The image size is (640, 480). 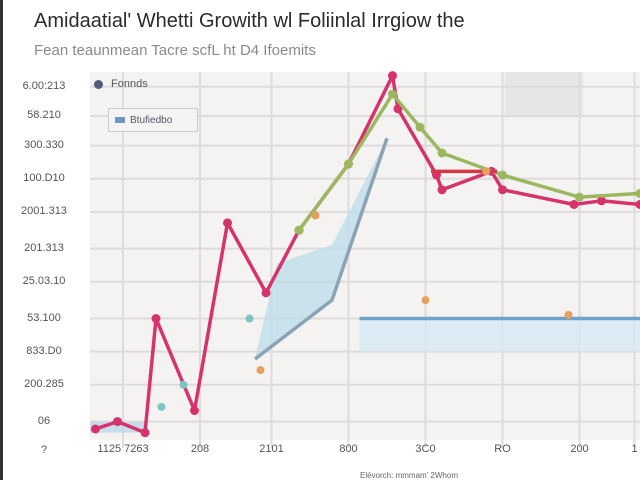 What do you see at coordinates (348, 449) in the screenshot?
I see `x-tick-label: 800` at bounding box center [348, 449].